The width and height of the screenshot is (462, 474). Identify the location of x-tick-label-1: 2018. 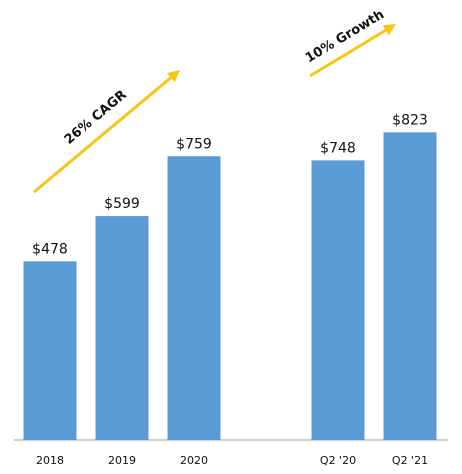
(50, 460).